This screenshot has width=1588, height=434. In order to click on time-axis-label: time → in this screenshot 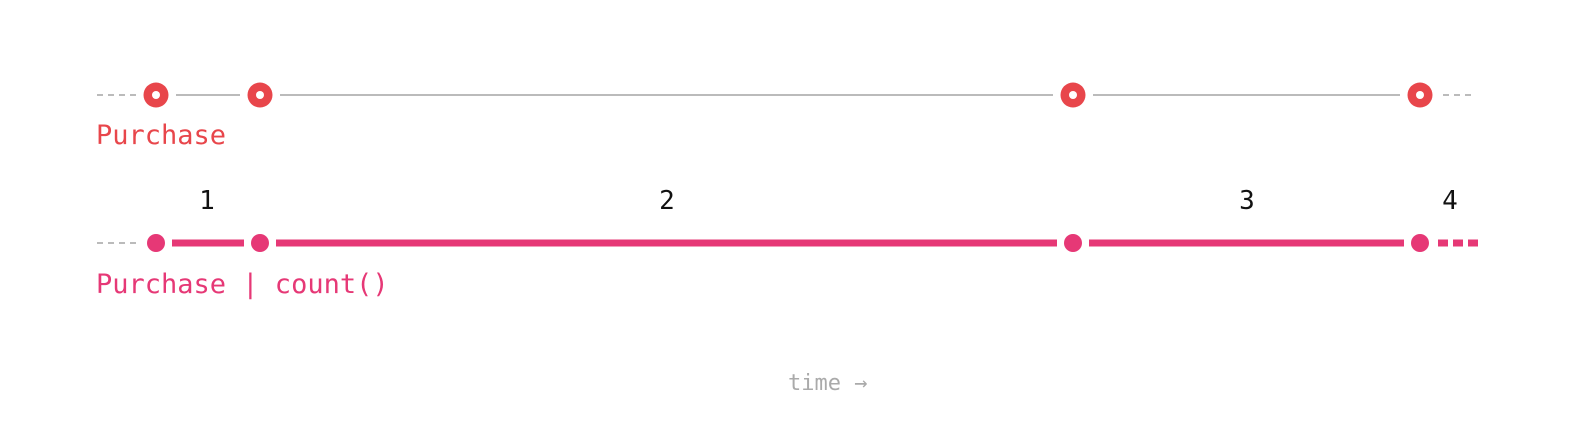, I will do `click(828, 383)`.